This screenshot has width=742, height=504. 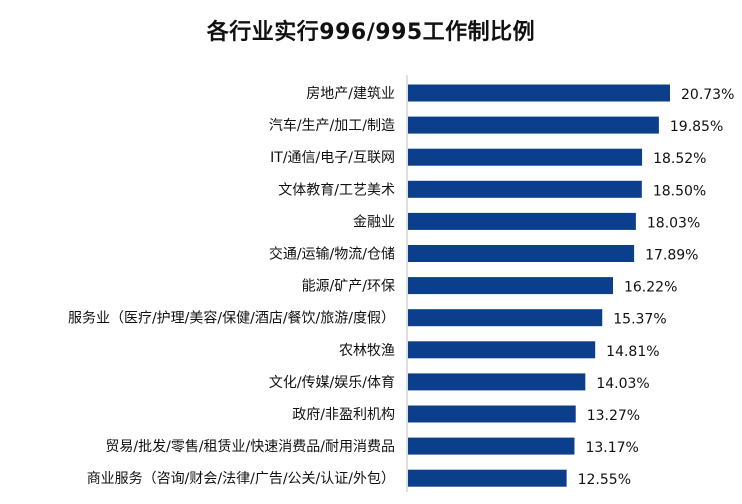 I want to click on value-label: 15.37%, so click(x=639, y=320).